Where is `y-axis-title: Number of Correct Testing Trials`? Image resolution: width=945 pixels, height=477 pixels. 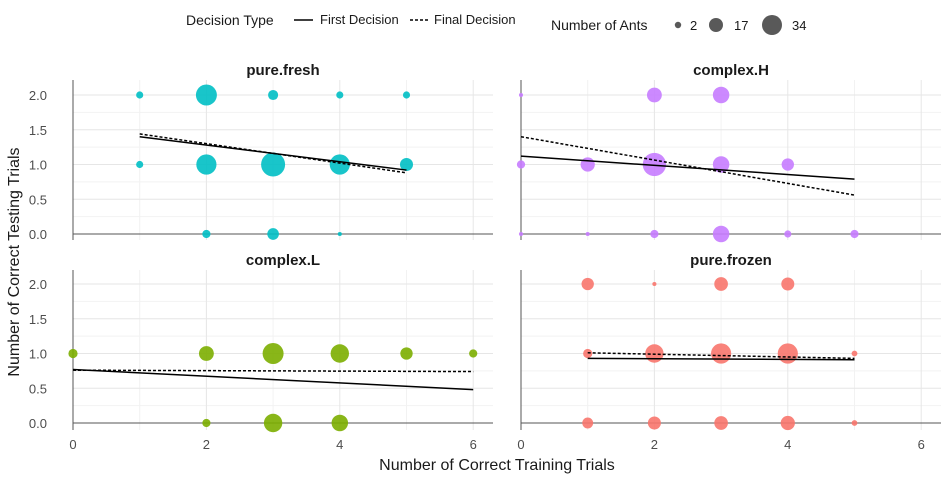
y-axis-title: Number of Correct Testing Trials is located at coordinates (14, 261).